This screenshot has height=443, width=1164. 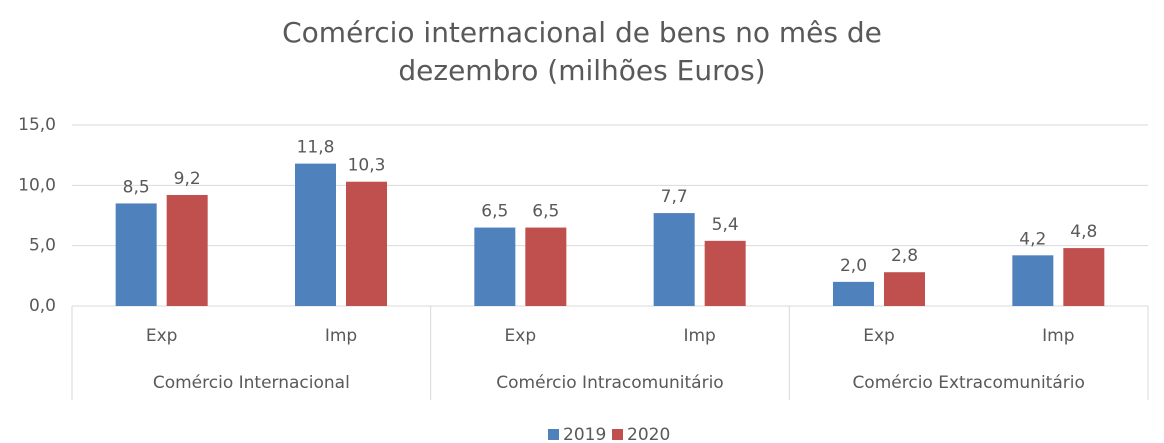 What do you see at coordinates (1032, 239) in the screenshot?
I see `data-label: 4,2` at bounding box center [1032, 239].